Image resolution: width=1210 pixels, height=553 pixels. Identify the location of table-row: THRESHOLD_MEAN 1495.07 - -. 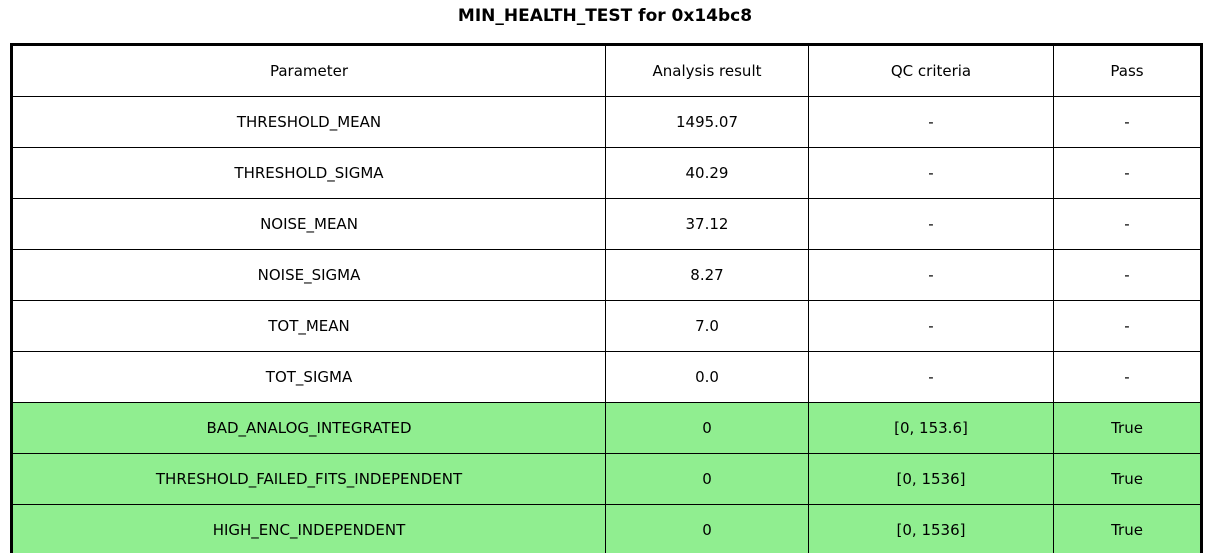
(606, 122).